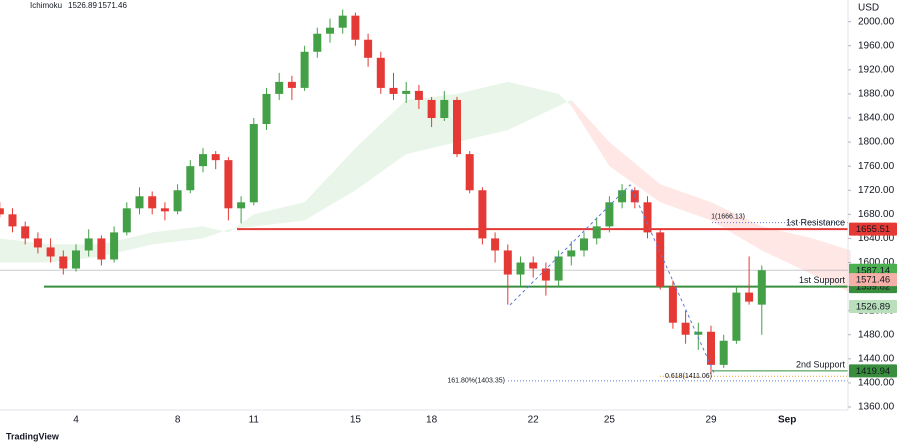 This screenshot has width=900, height=447. I want to click on y-tick-label: 1880.00, so click(876, 94).